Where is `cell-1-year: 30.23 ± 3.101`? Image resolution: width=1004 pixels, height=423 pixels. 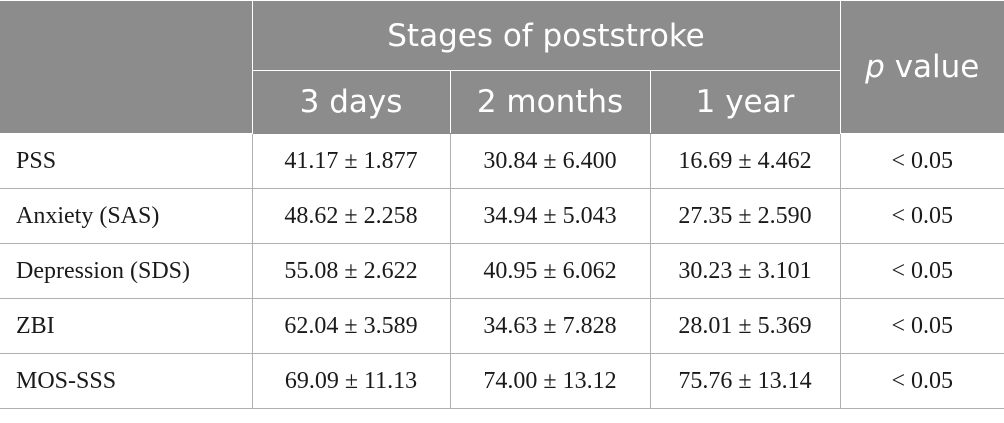 cell-1-year: 30.23 ± 3.101 is located at coordinates (745, 271).